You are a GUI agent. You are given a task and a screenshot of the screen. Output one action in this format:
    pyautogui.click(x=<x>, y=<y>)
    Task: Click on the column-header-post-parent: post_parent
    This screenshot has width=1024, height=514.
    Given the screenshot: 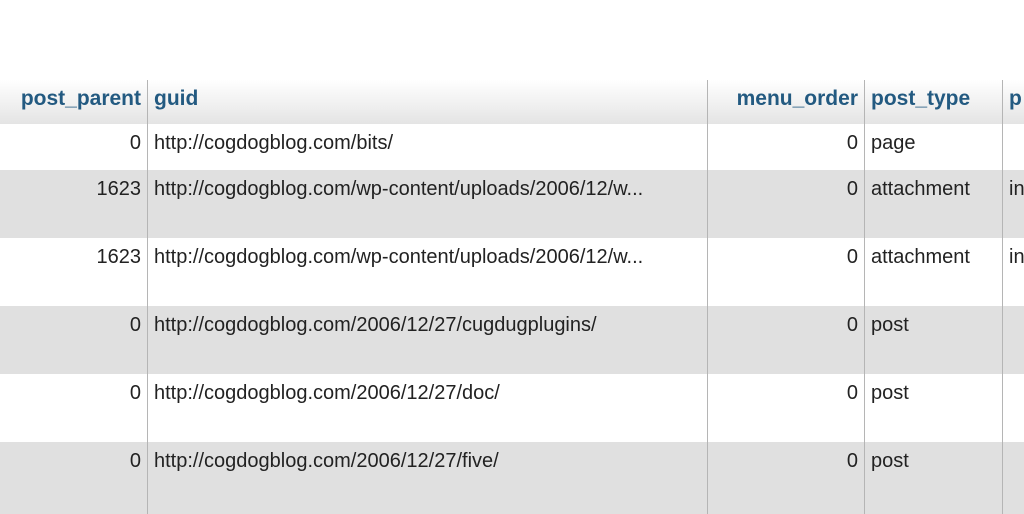 What is the action you would take?
    pyautogui.click(x=74, y=102)
    